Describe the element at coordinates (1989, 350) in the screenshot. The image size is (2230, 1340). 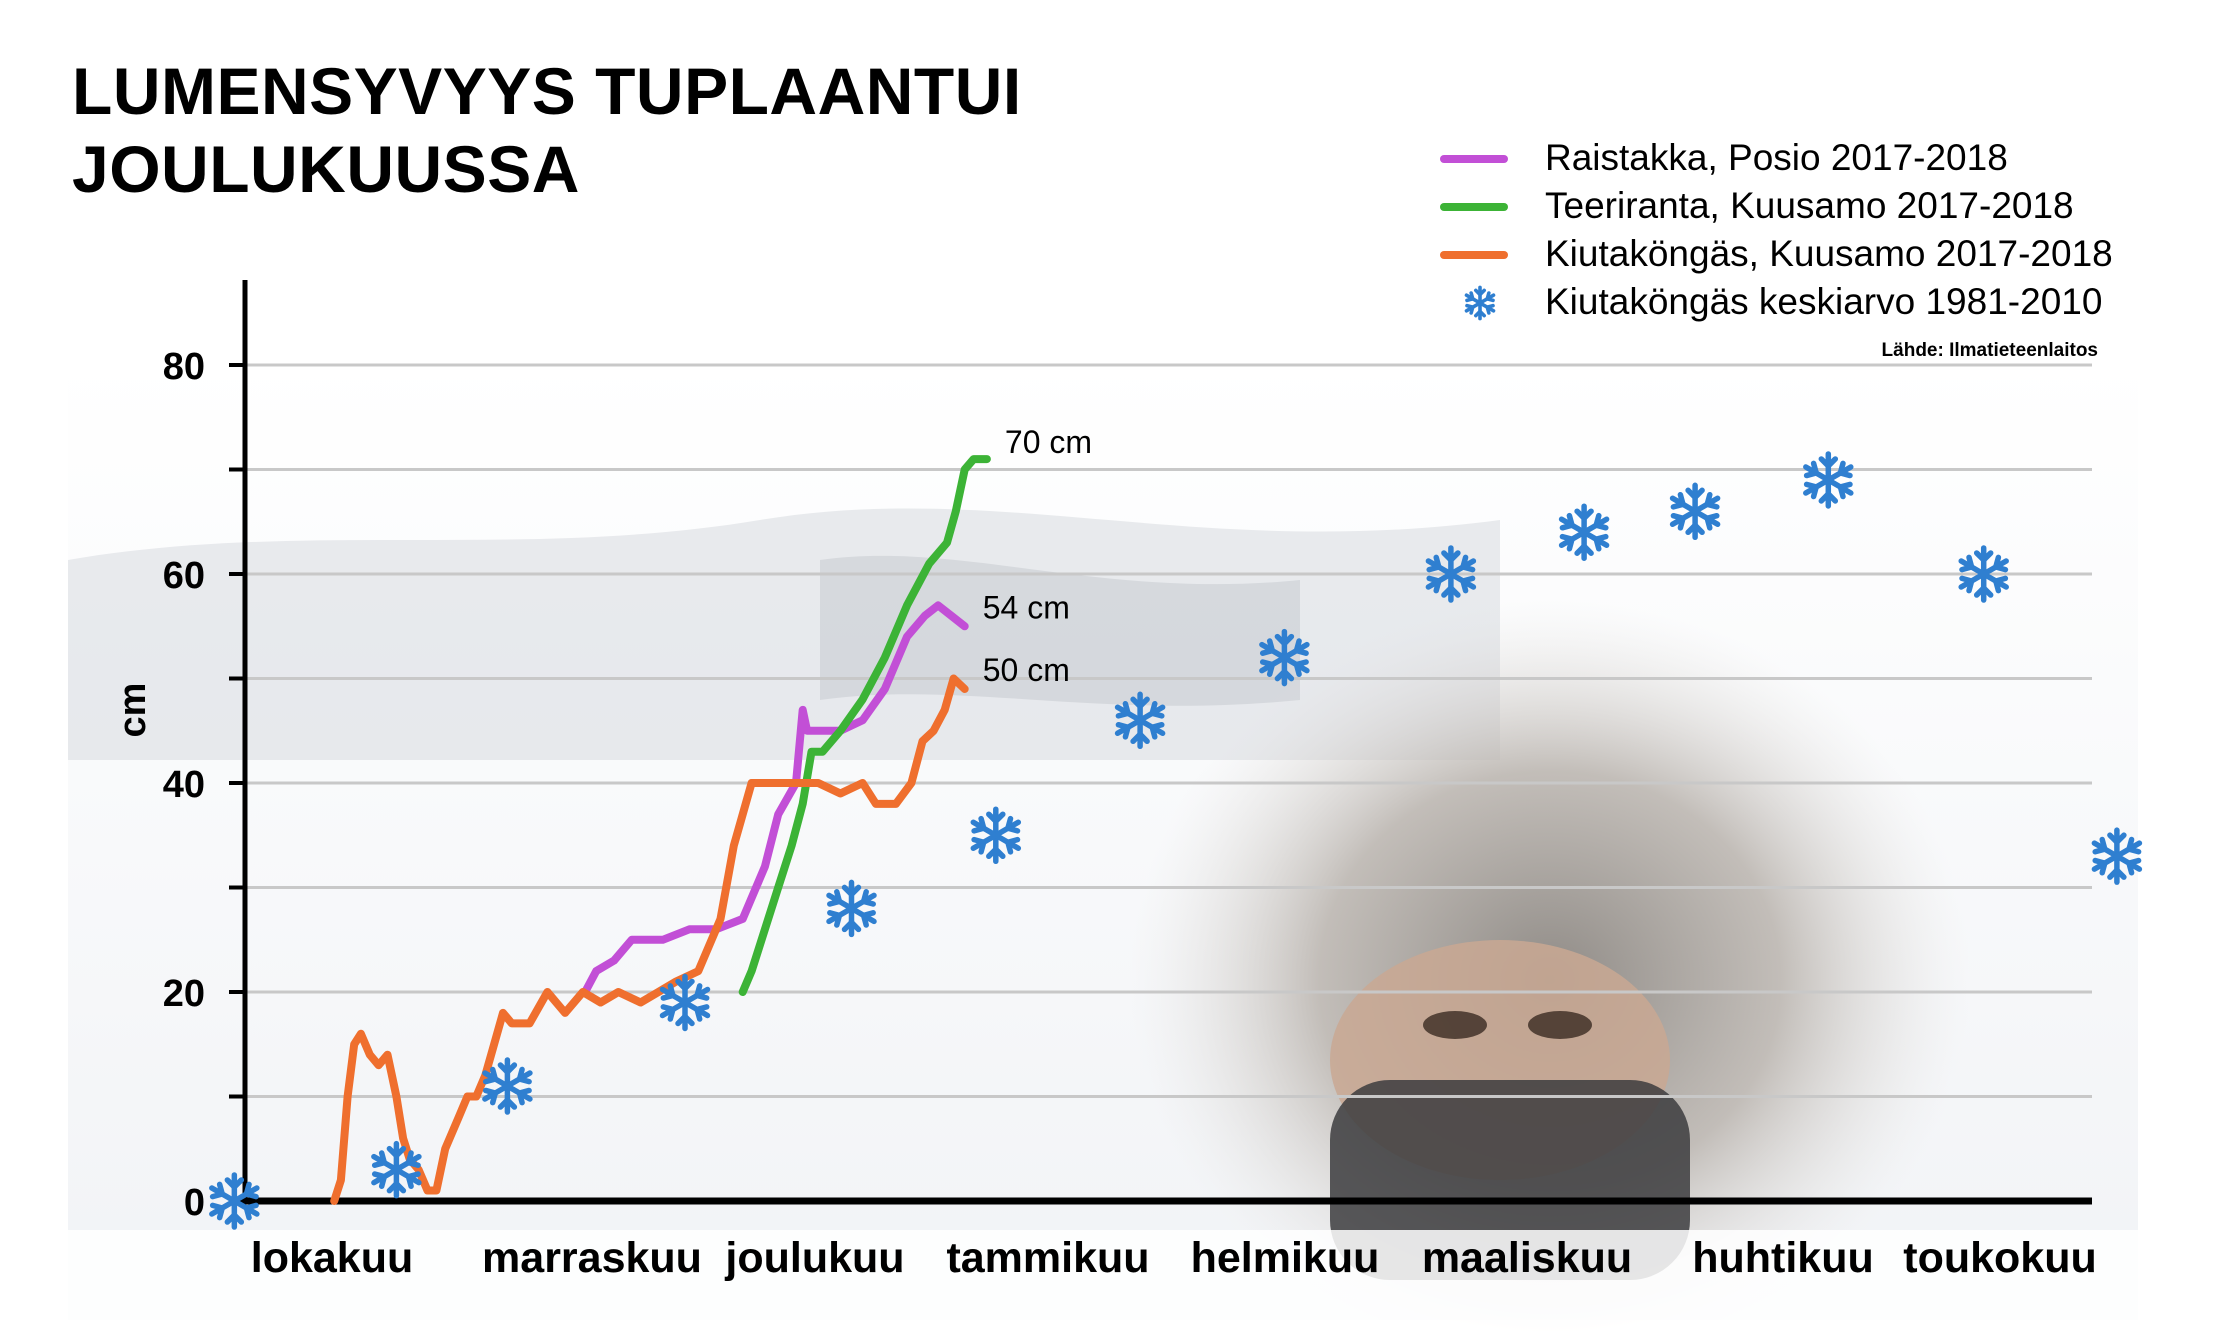
I see `source-note: Lähde: Ilmatieteenlaitos` at that location.